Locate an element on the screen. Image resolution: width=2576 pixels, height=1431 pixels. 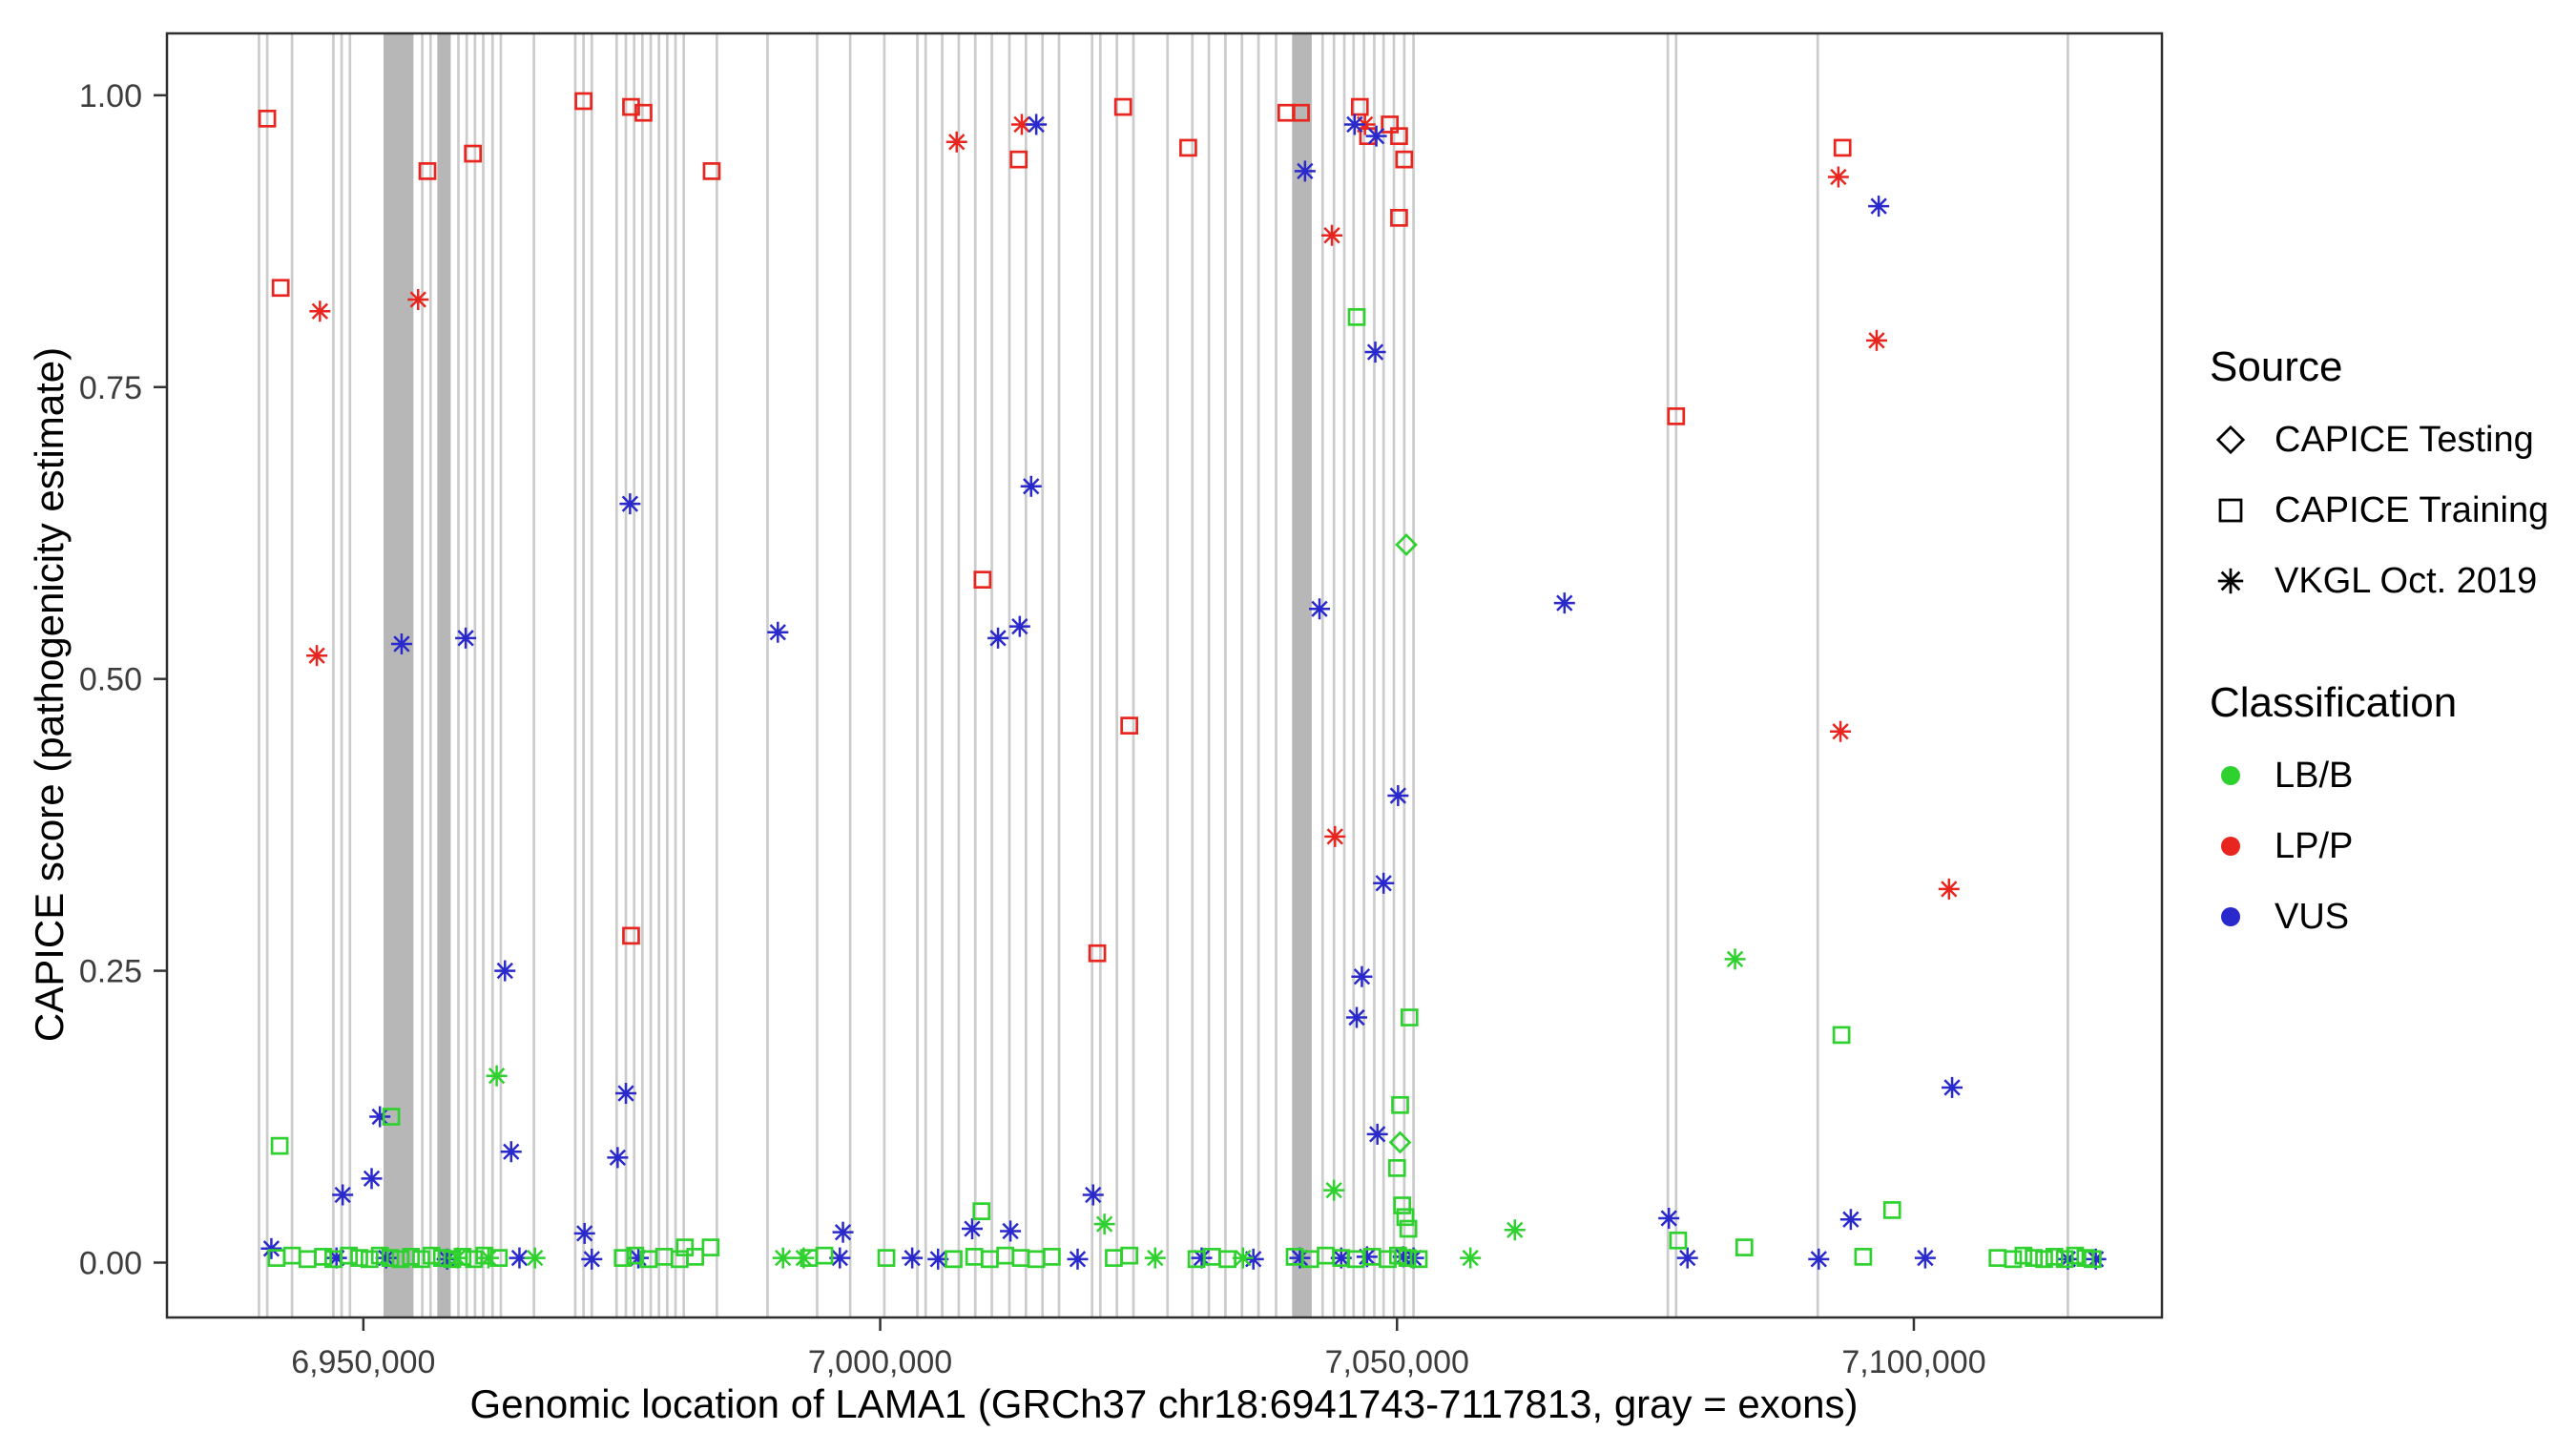
red-dot-icon is located at coordinates (2231, 846).